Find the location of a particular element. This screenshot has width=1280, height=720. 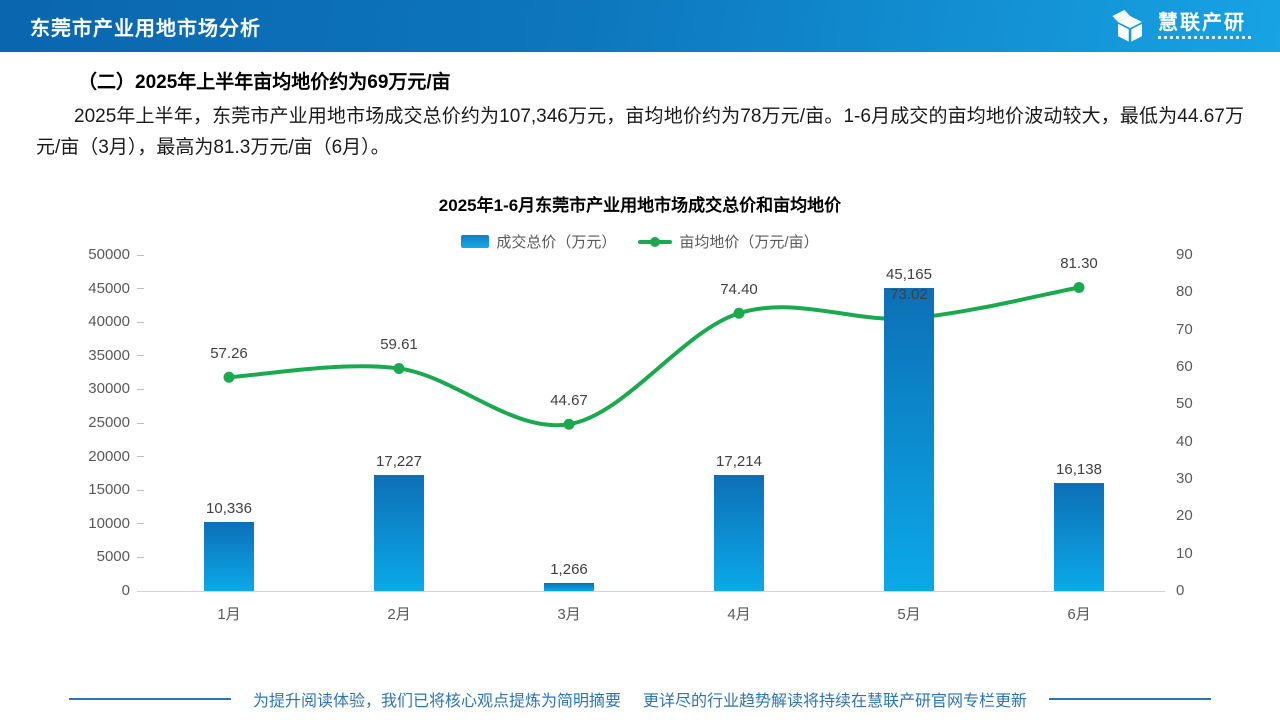

brand-text-block: 慧联产研 is located at coordinates (1206, 26).